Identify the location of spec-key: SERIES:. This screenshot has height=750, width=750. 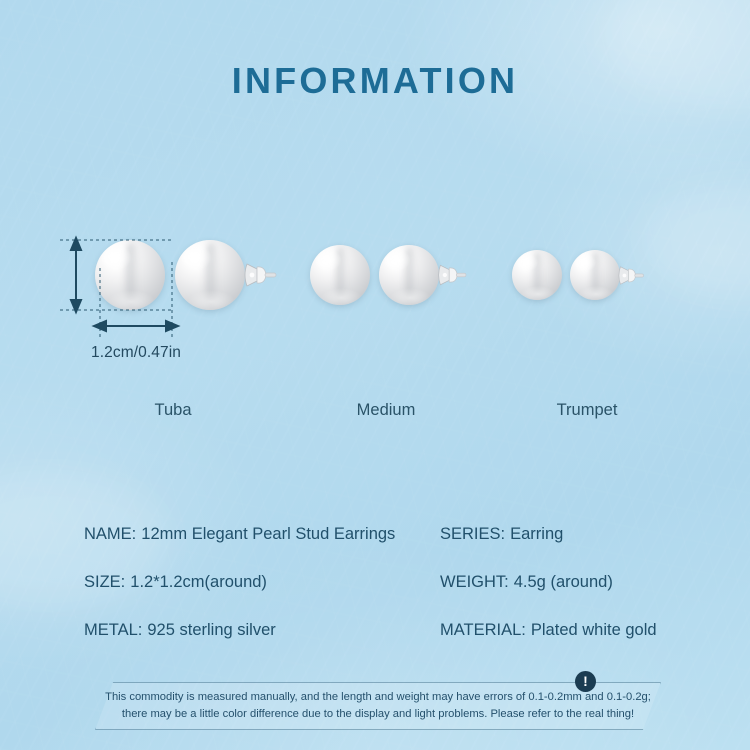
(473, 534).